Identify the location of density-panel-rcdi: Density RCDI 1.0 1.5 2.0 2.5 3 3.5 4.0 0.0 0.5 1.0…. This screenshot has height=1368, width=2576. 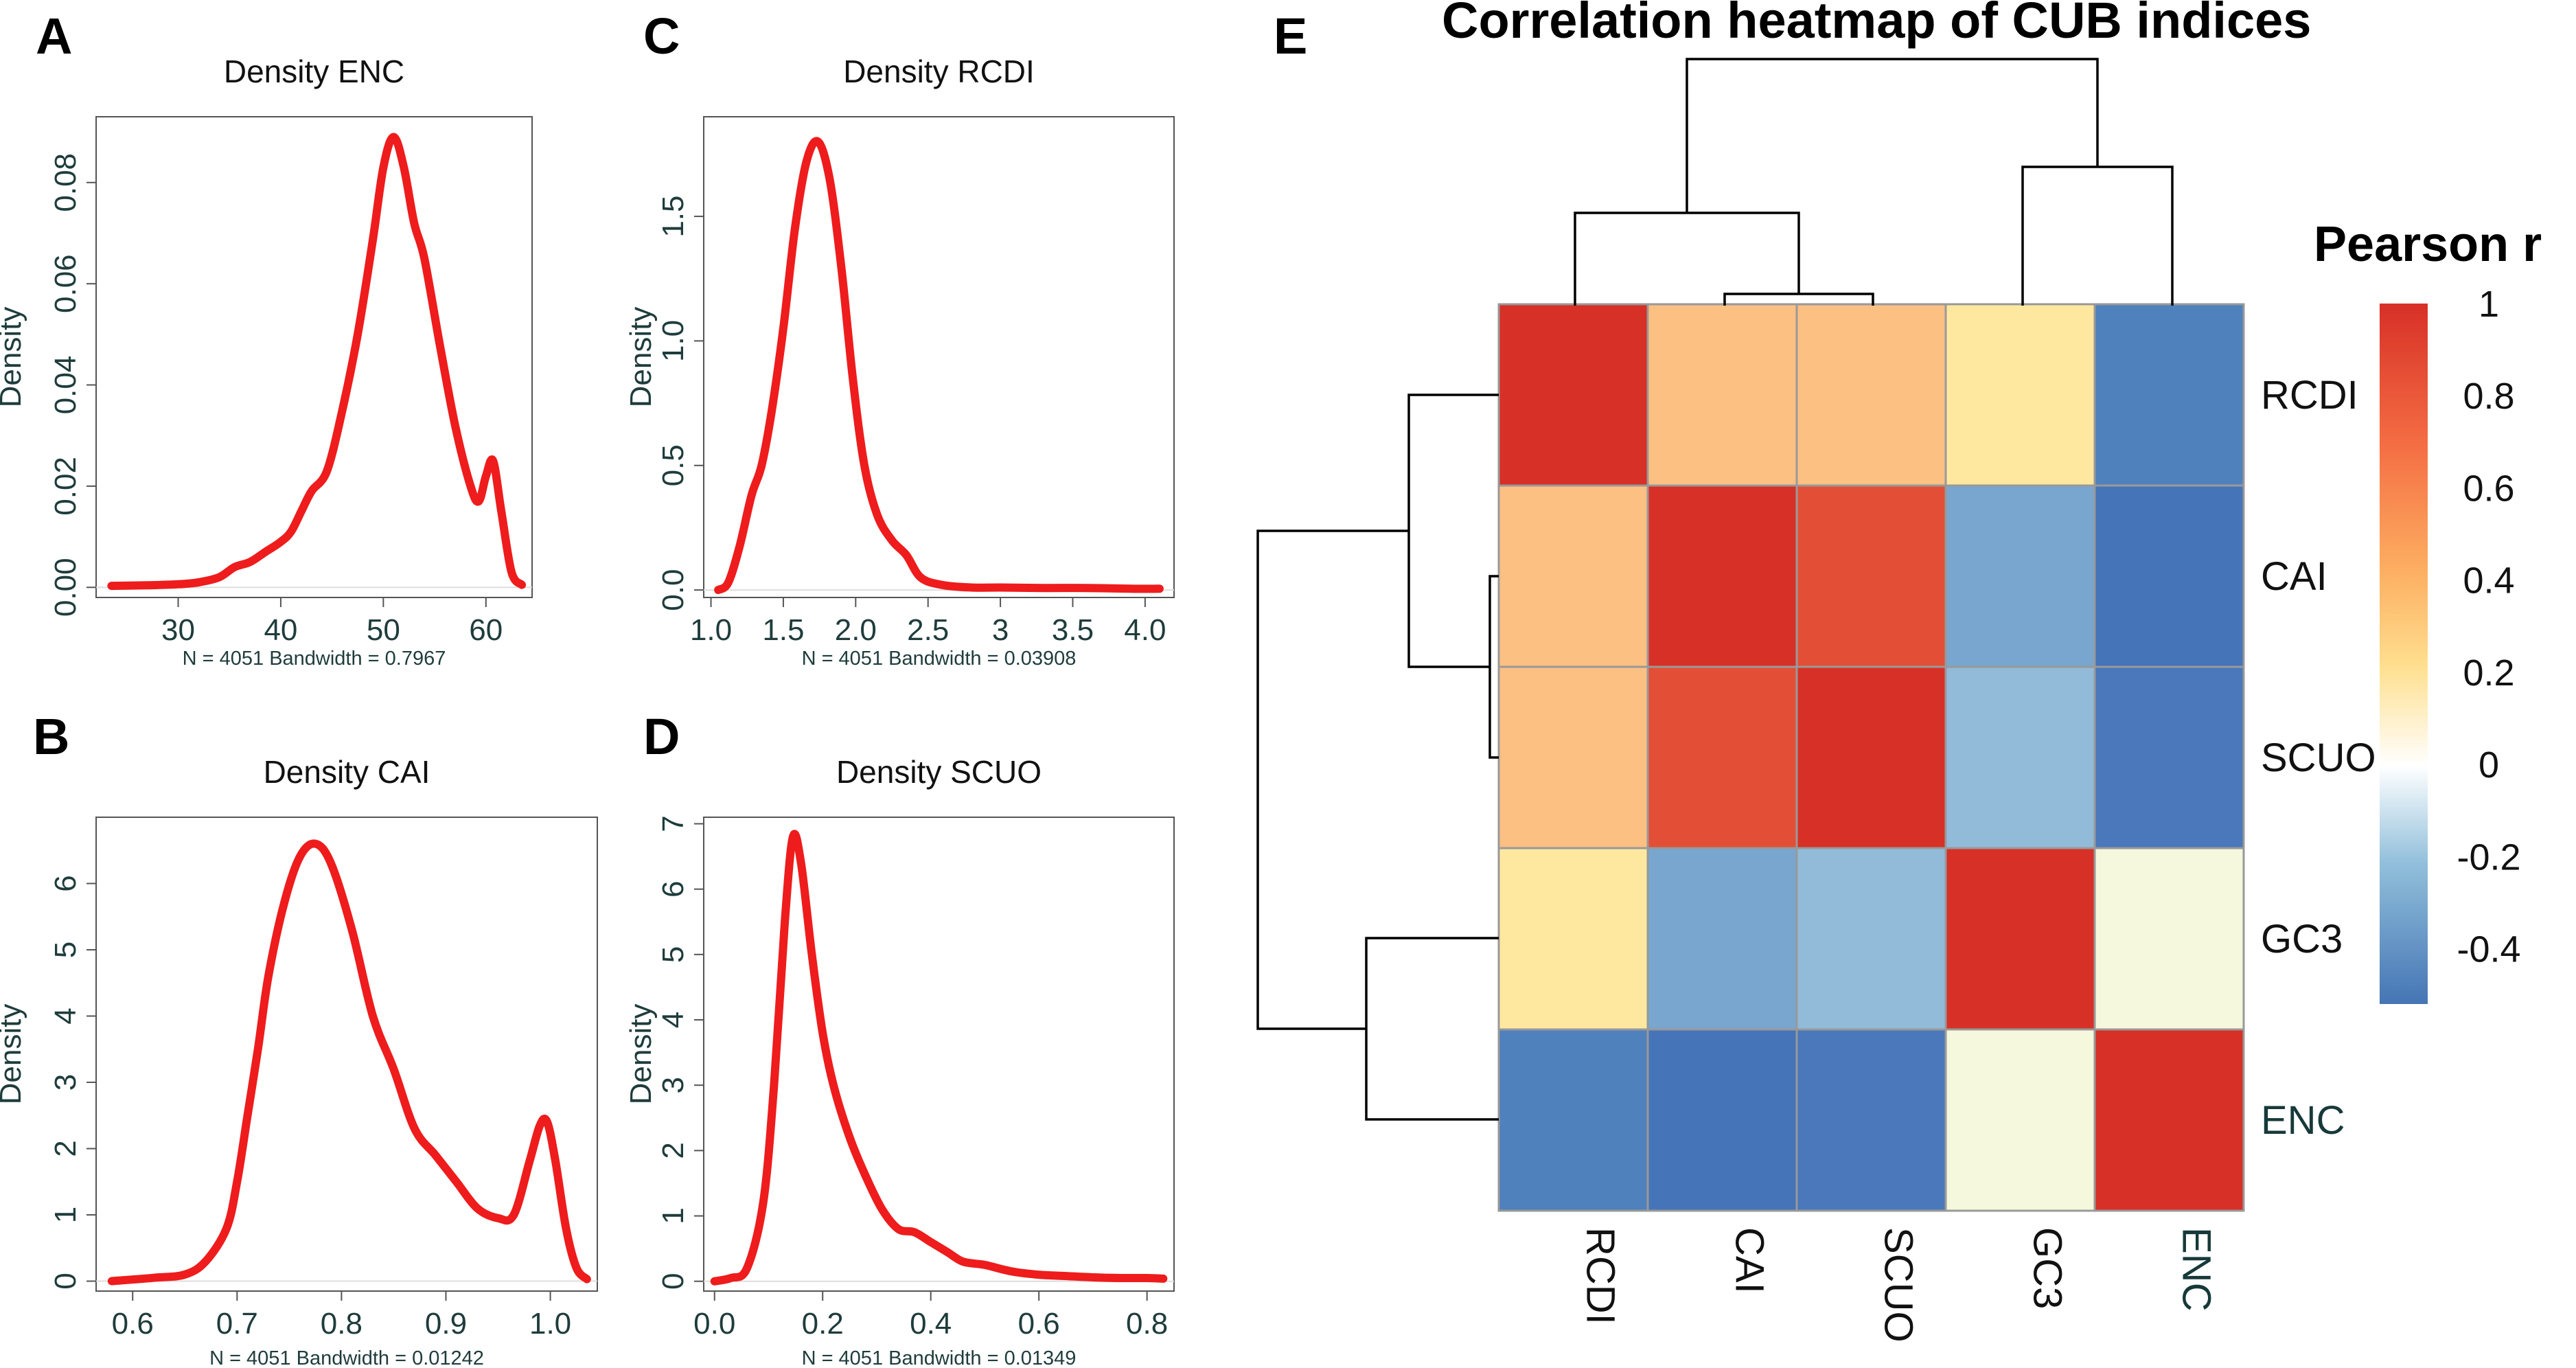
(899, 362).